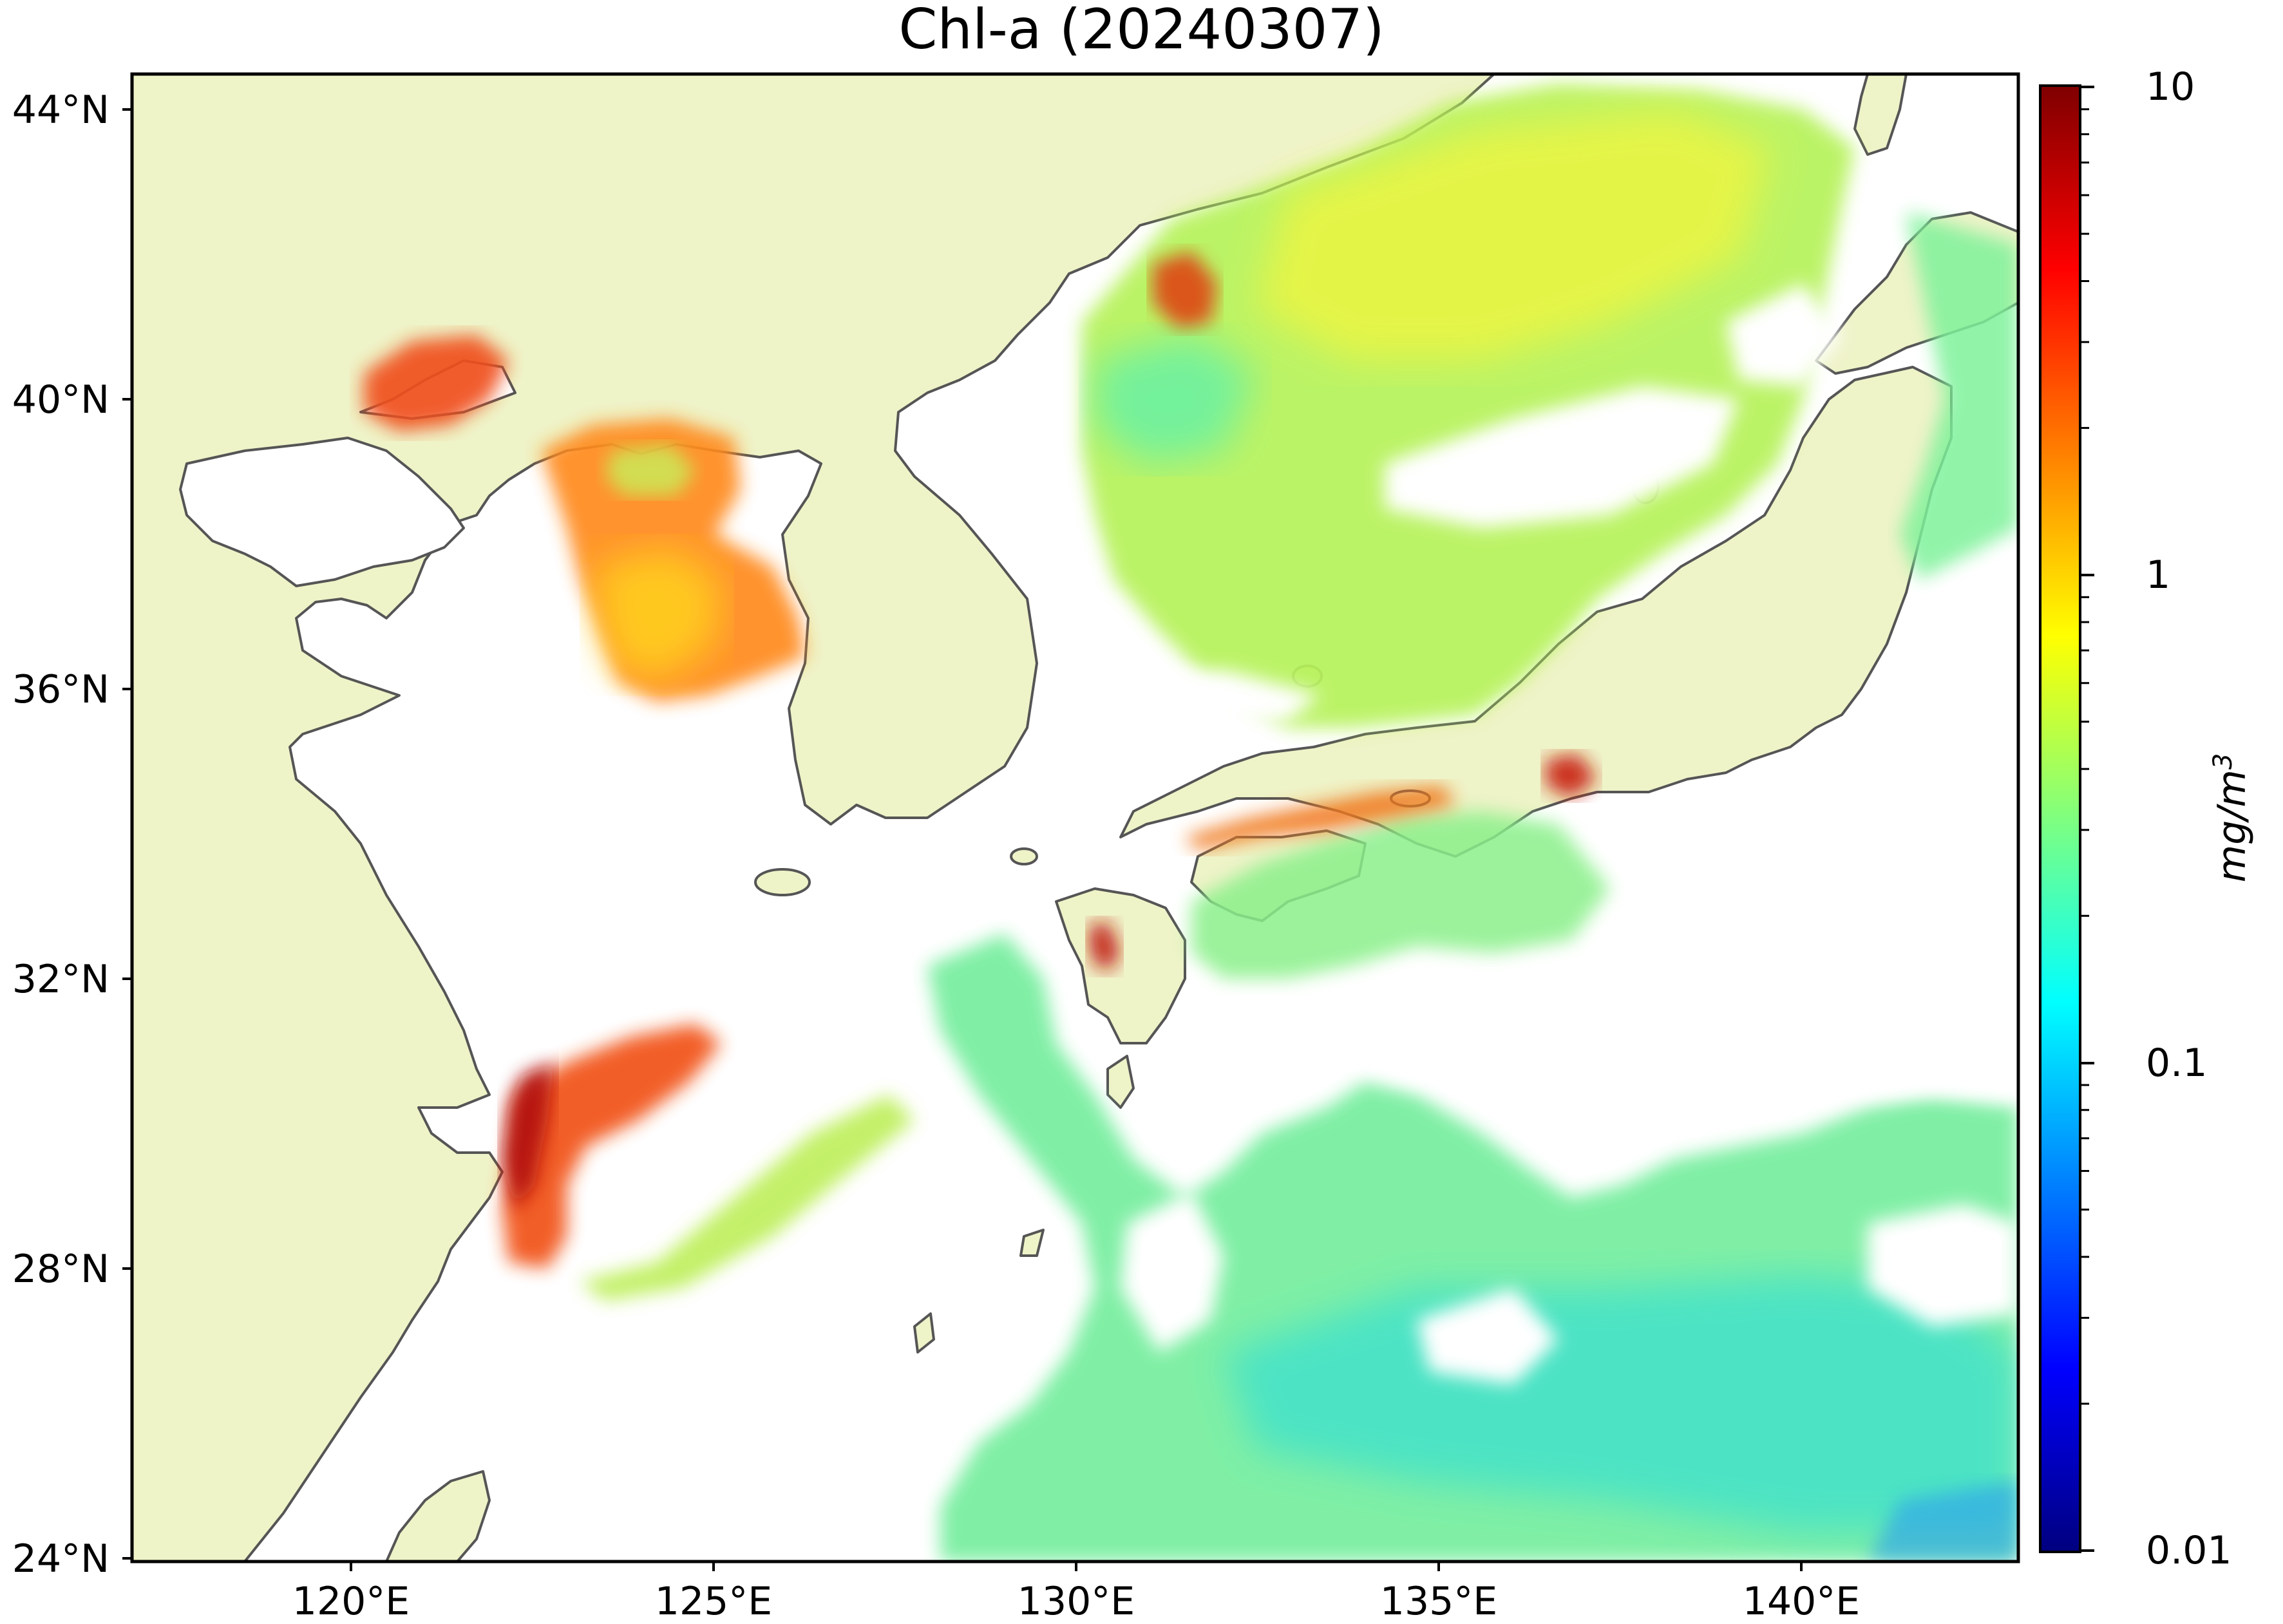  I want to click on colorbar-label-1: 1, so click(2158, 575).